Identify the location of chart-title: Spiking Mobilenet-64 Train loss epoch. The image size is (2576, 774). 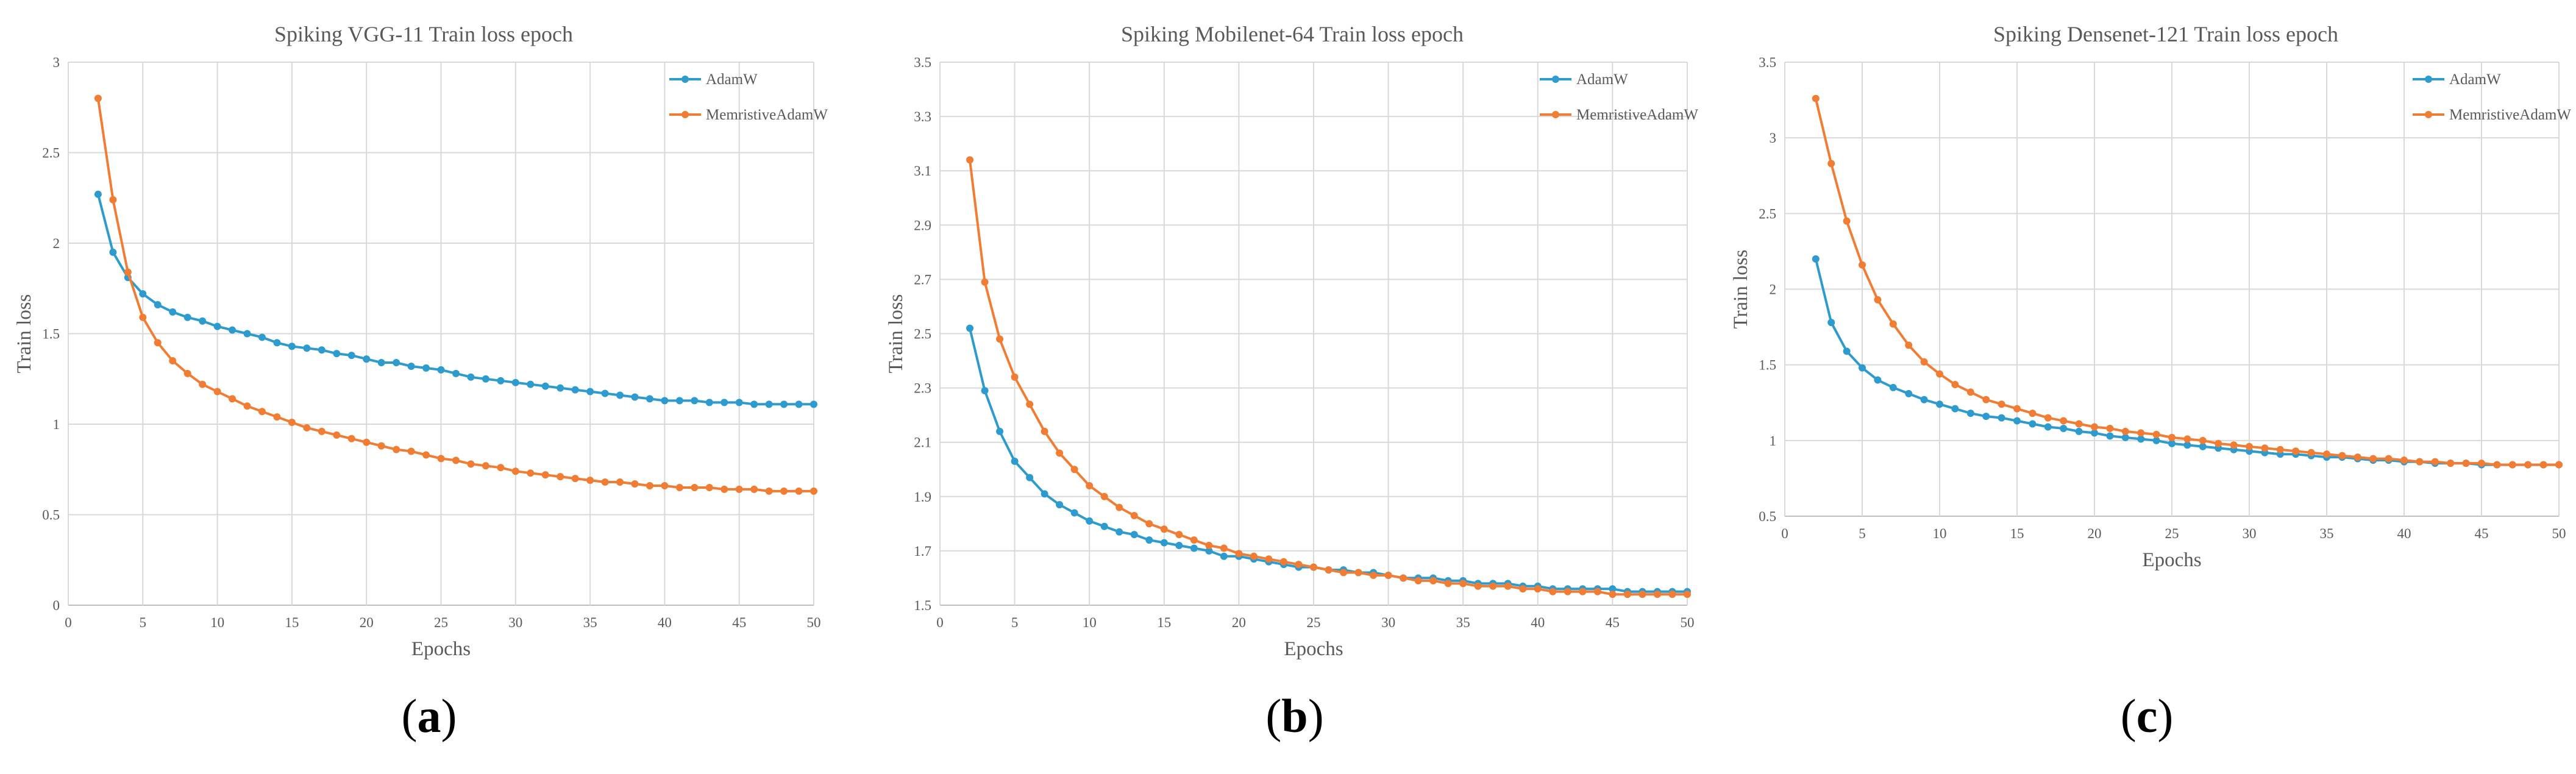
(1292, 34).